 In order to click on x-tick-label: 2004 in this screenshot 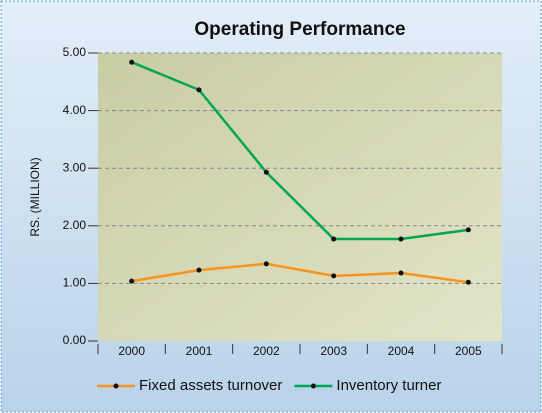, I will do `click(401, 351)`.